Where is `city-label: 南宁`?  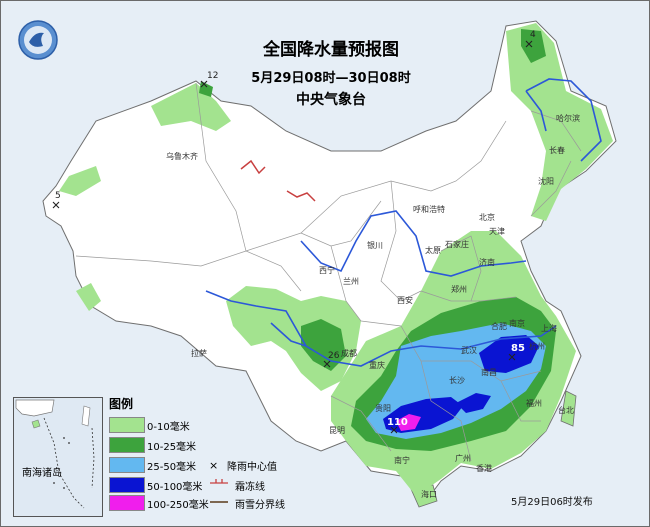
city-label: 南宁 is located at coordinates (402, 460).